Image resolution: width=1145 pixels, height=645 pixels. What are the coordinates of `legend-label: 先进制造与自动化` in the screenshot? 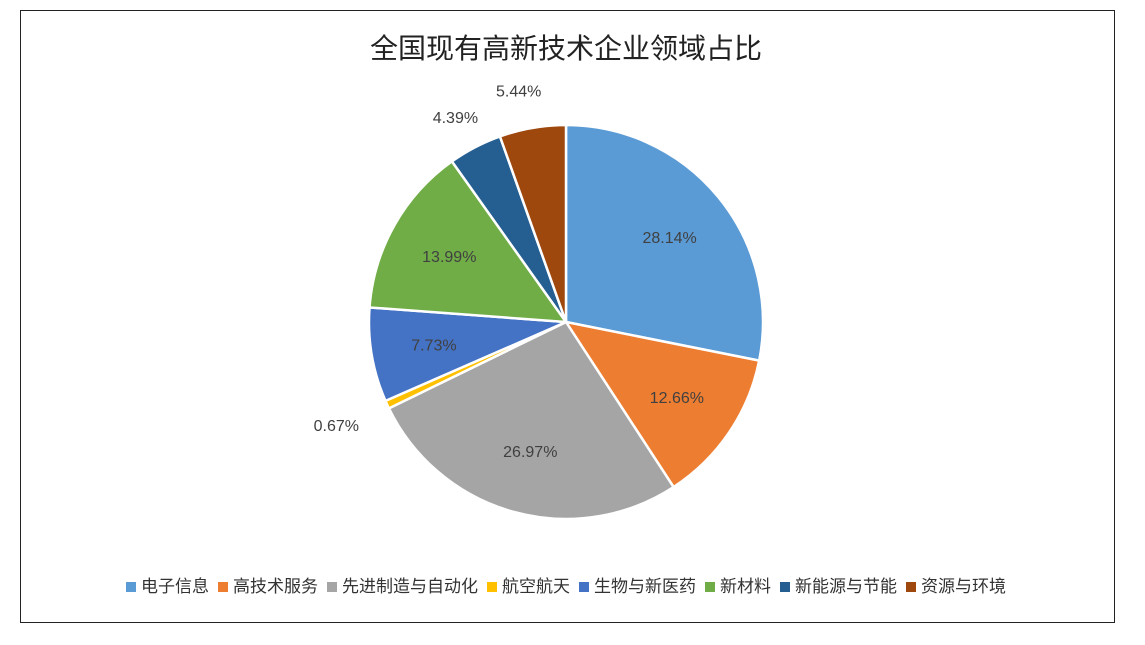 It's located at (410, 587).